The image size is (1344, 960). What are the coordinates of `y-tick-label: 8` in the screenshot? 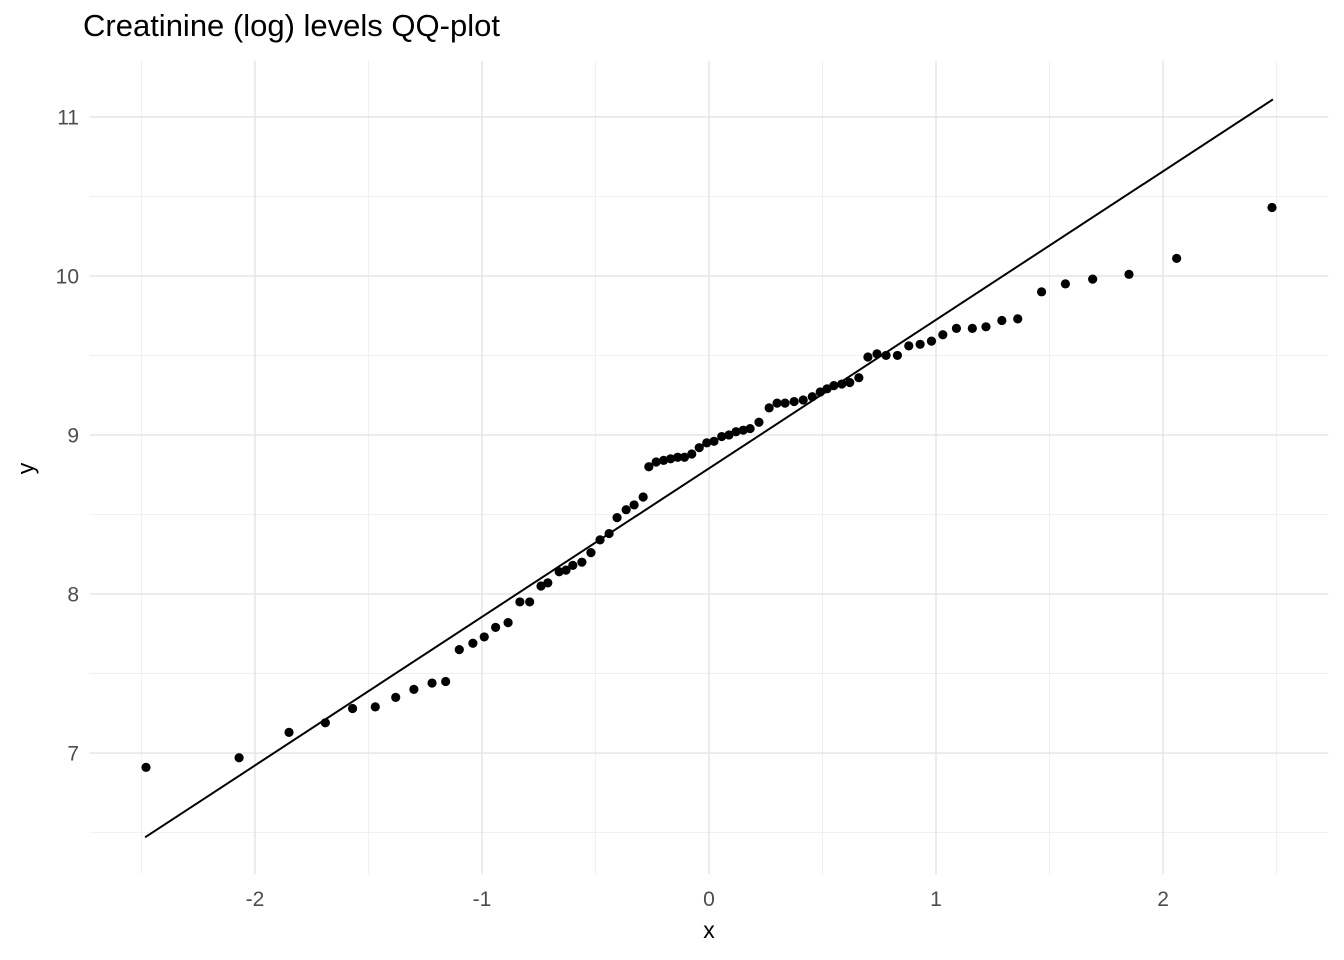 It's located at (73, 594).